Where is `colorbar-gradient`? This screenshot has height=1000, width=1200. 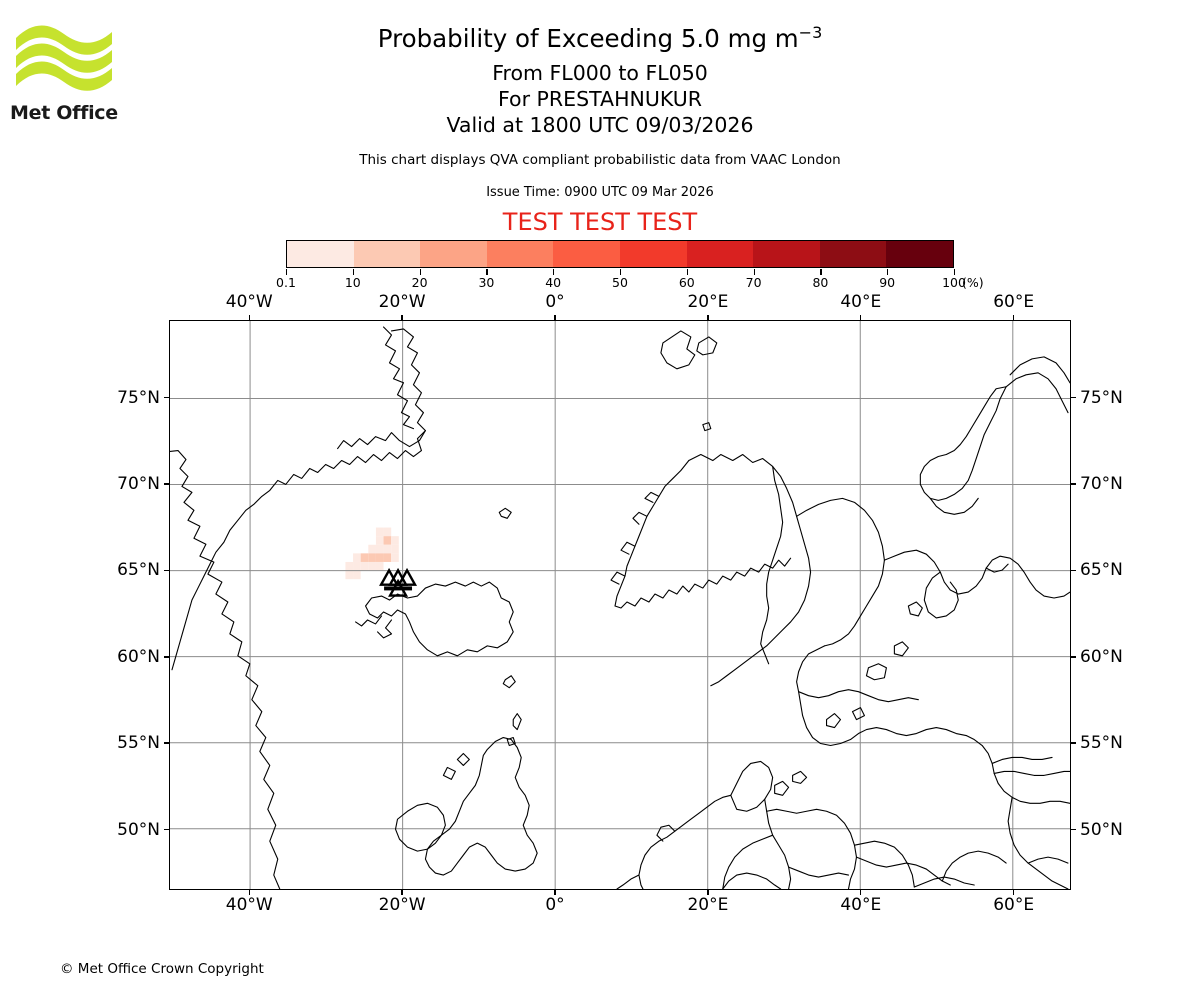
colorbar-gradient is located at coordinates (620, 254).